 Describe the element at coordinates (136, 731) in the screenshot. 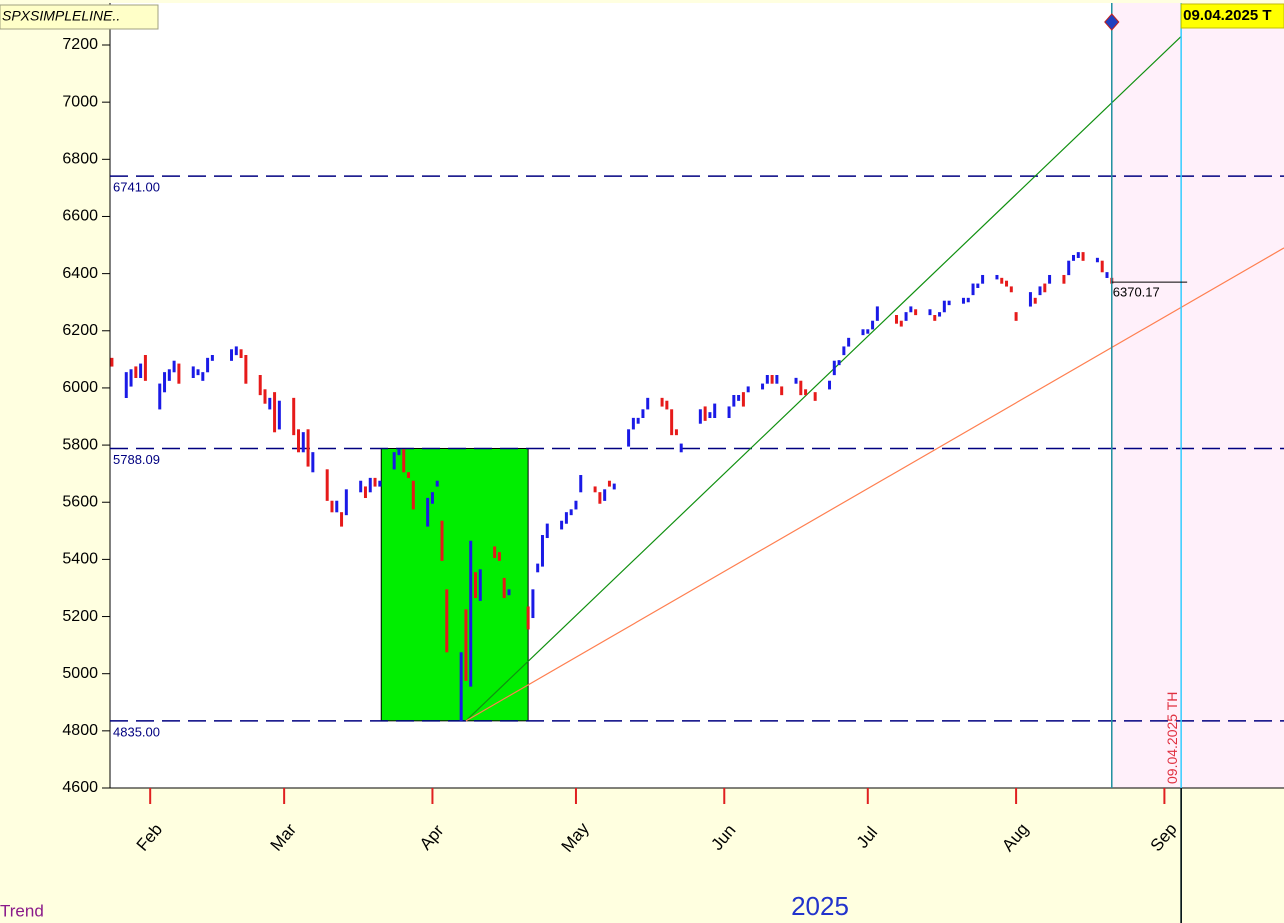

I see `level-label: 4835.00` at that location.